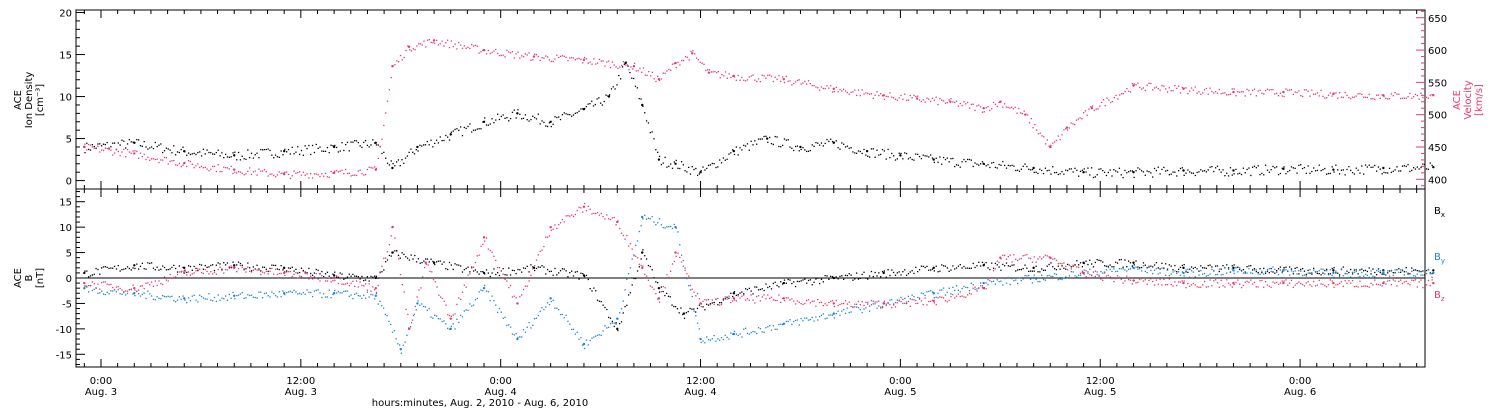 The height and width of the screenshot is (410, 1500). Describe the element at coordinates (284, 293) in the screenshot. I see `by-point` at that location.